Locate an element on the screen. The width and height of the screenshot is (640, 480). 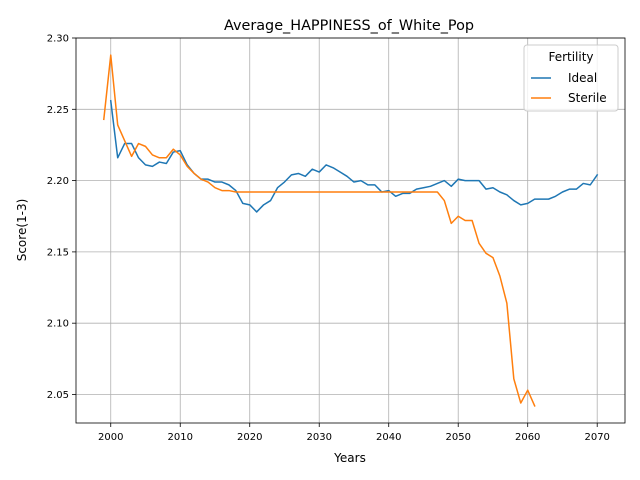
x-tick-label: 2010 is located at coordinates (180, 437).